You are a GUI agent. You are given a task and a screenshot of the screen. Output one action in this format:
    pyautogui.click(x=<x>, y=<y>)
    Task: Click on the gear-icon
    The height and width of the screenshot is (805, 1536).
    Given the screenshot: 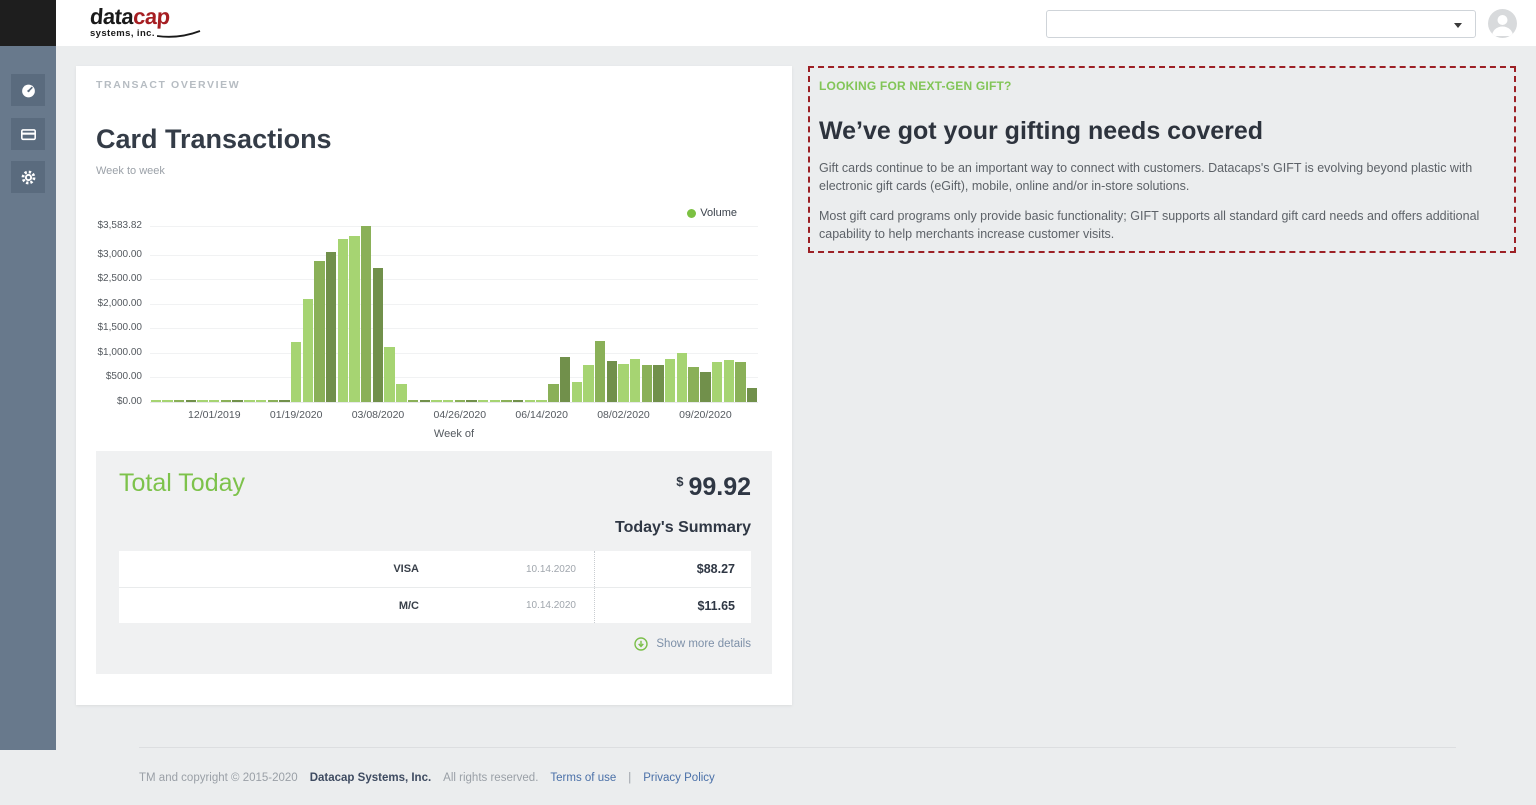 What is the action you would take?
    pyautogui.click(x=28, y=177)
    